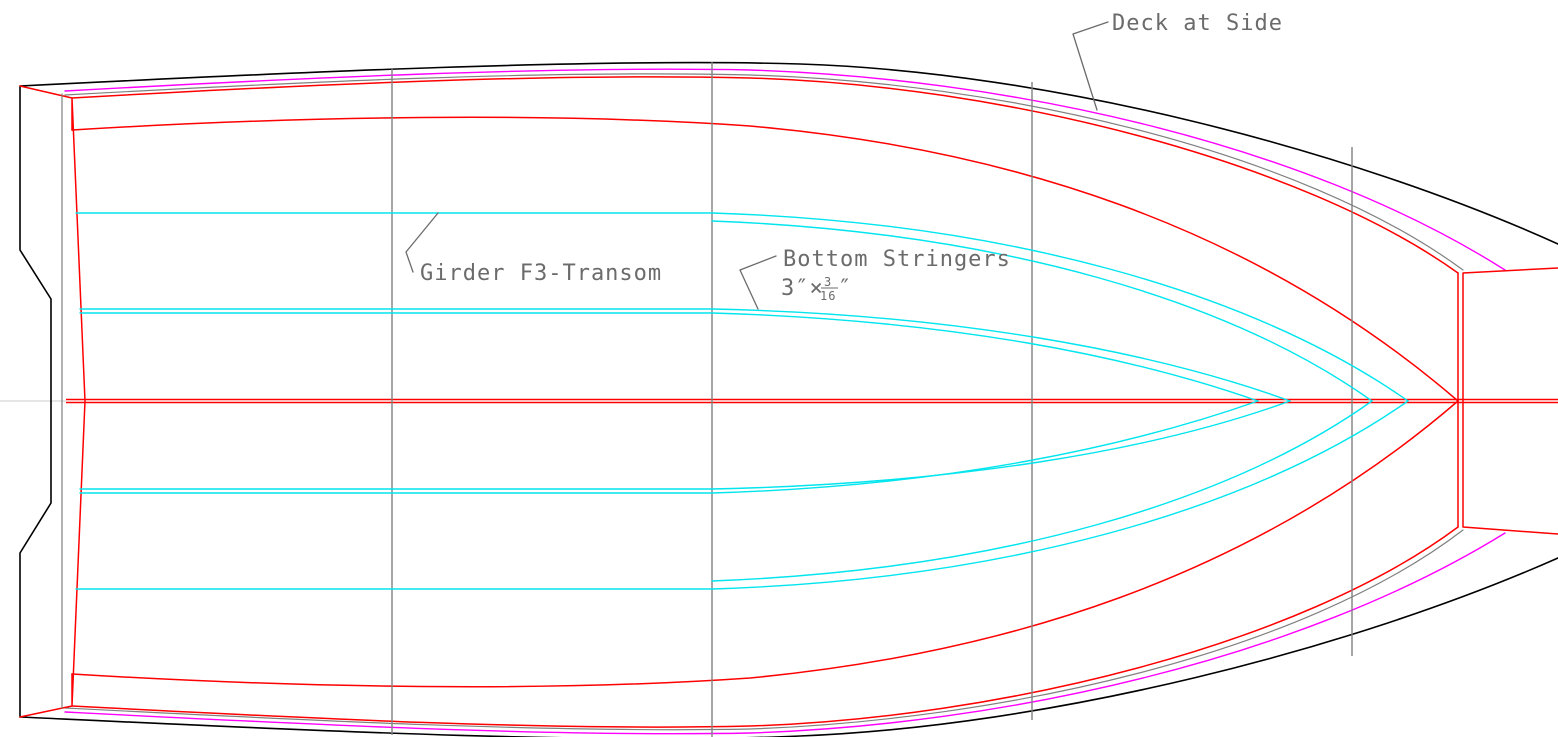  What do you see at coordinates (802, 288) in the screenshot?
I see `stringer-size-prefix: 3″×` at bounding box center [802, 288].